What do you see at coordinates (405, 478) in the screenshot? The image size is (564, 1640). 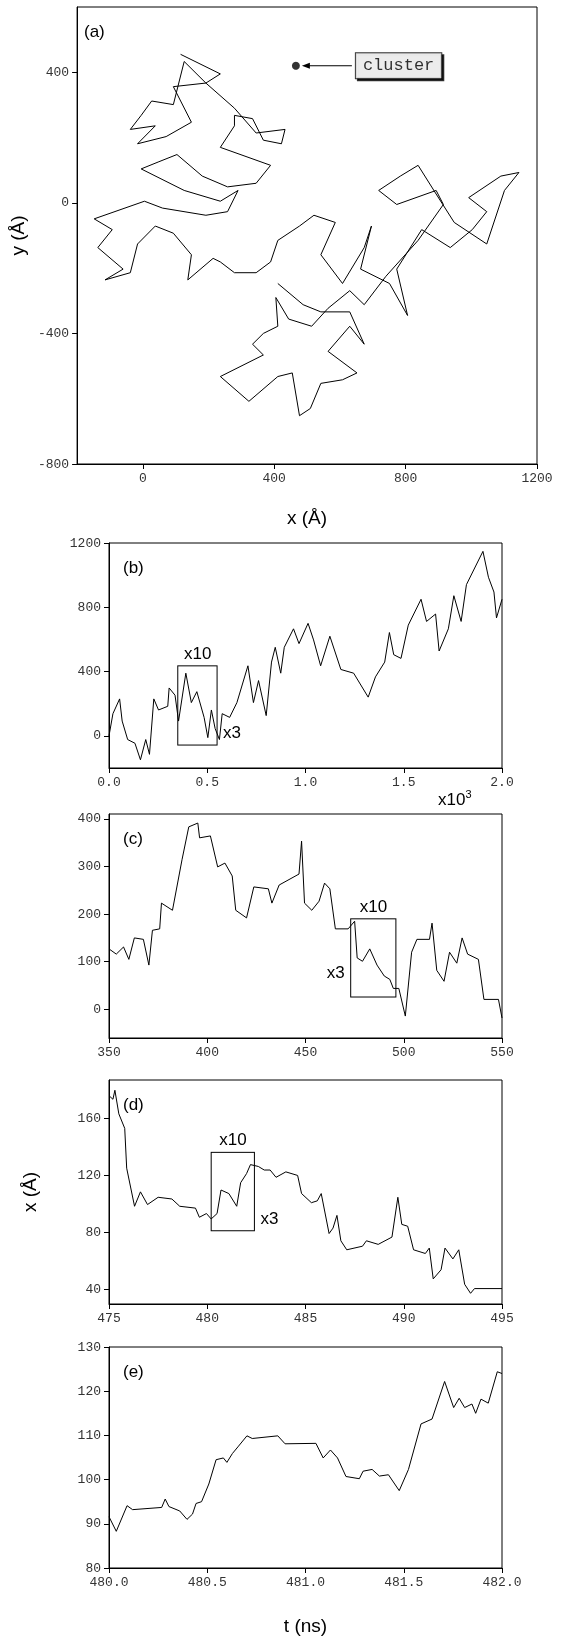 I see `x-tick-label: 800` at bounding box center [405, 478].